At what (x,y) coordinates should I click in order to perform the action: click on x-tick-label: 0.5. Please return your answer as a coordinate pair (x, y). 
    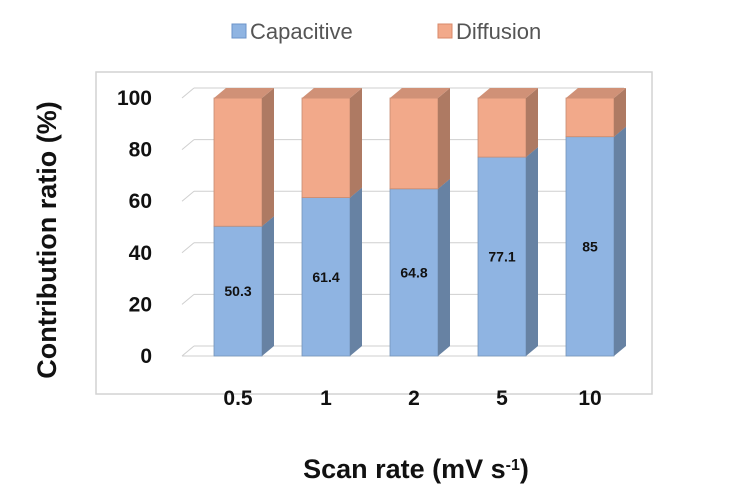
    Looking at the image, I should click on (238, 398).